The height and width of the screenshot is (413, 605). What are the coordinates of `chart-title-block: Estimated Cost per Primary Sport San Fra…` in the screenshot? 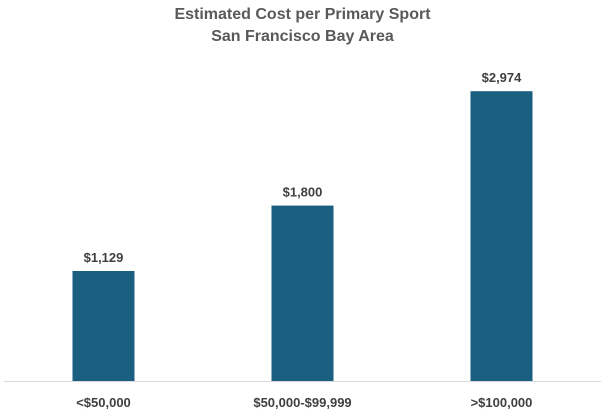 It's located at (302, 26).